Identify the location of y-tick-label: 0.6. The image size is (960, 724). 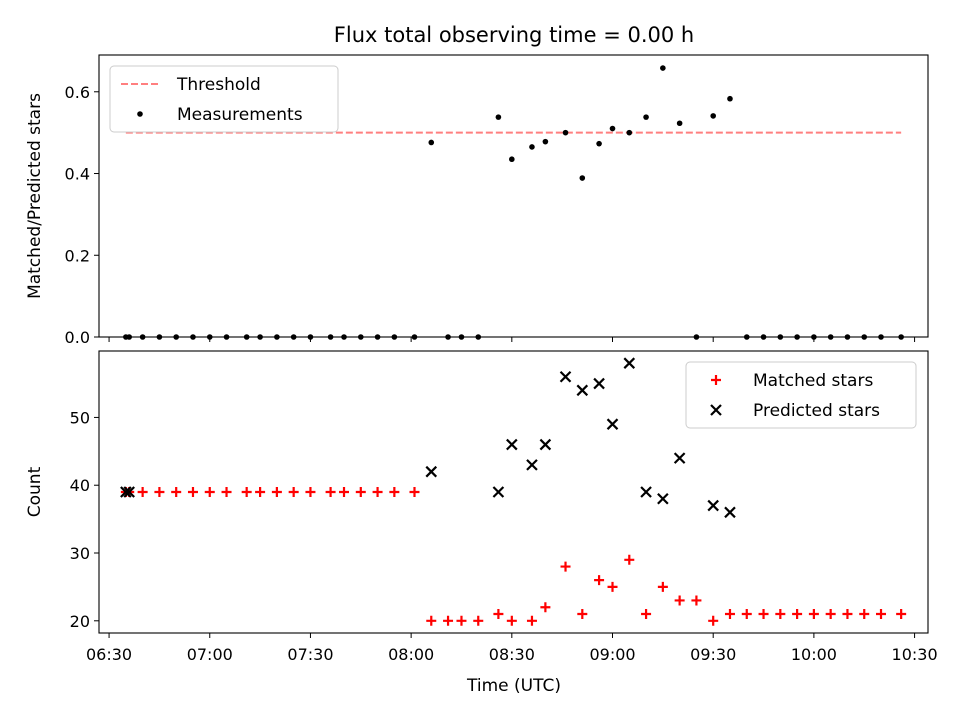
(77, 92).